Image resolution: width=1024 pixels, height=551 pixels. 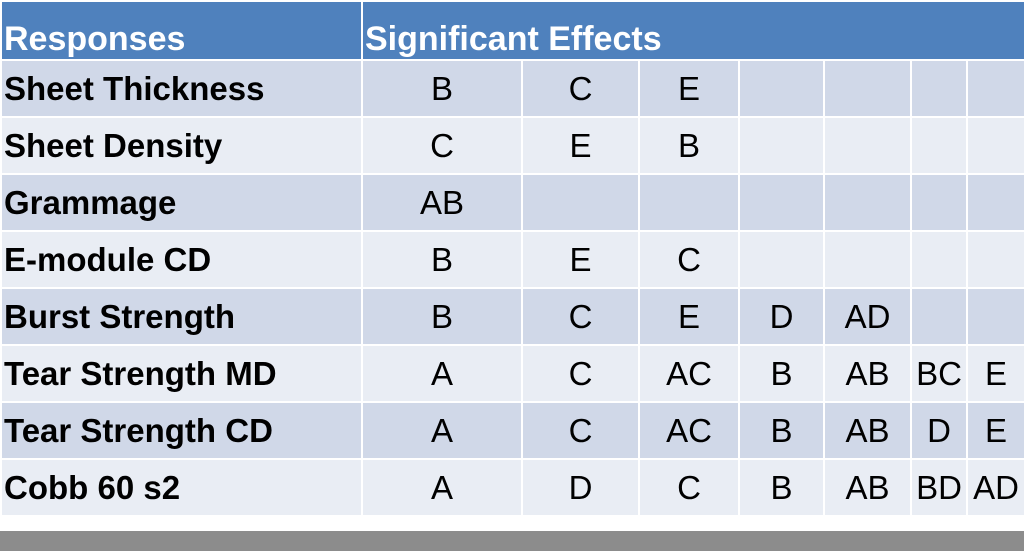 I want to click on significant-effects-header: Significant Effects, so click(x=692, y=30).